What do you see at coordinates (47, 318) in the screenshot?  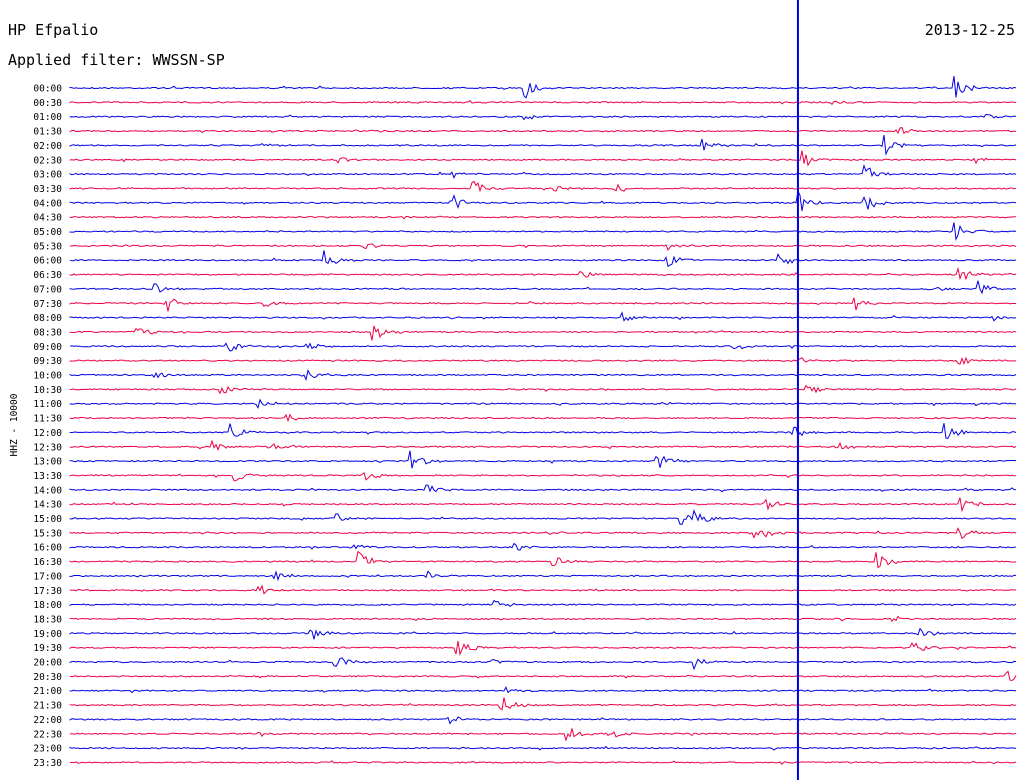 I see `row-time-label: 08:00` at bounding box center [47, 318].